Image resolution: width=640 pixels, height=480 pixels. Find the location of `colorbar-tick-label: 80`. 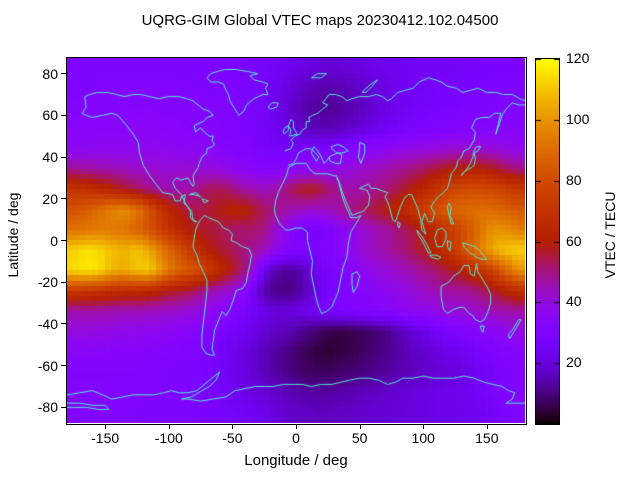

colorbar-tick-label: 80 is located at coordinates (574, 179).